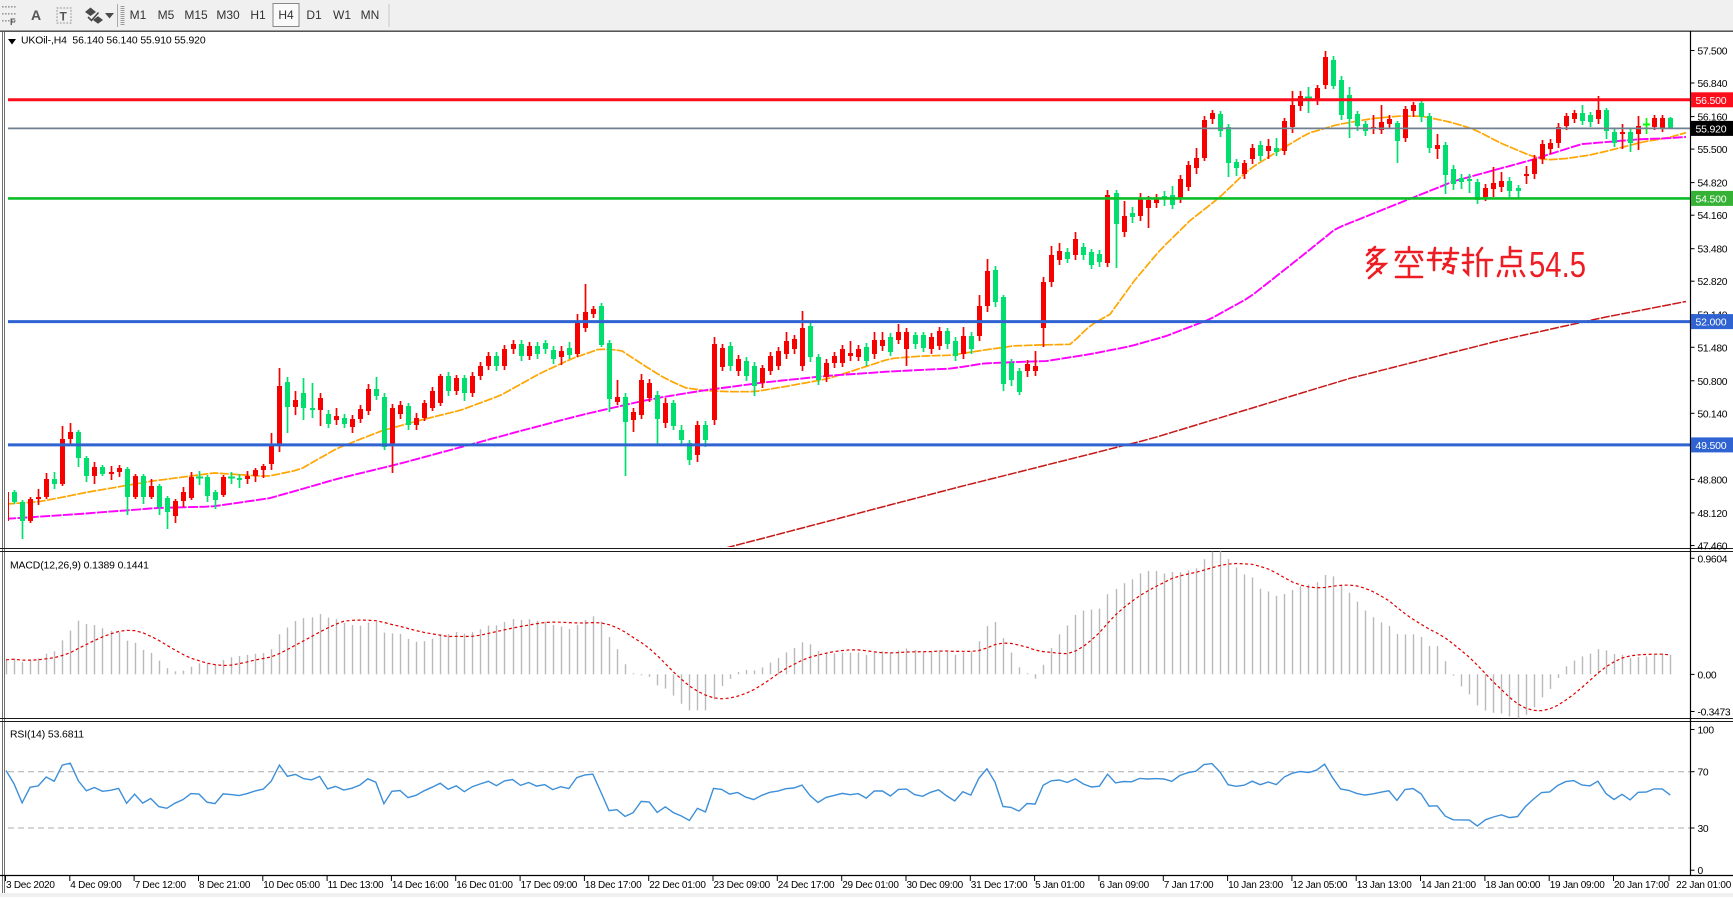  I want to click on svg-text: 48.800, so click(1713, 480).